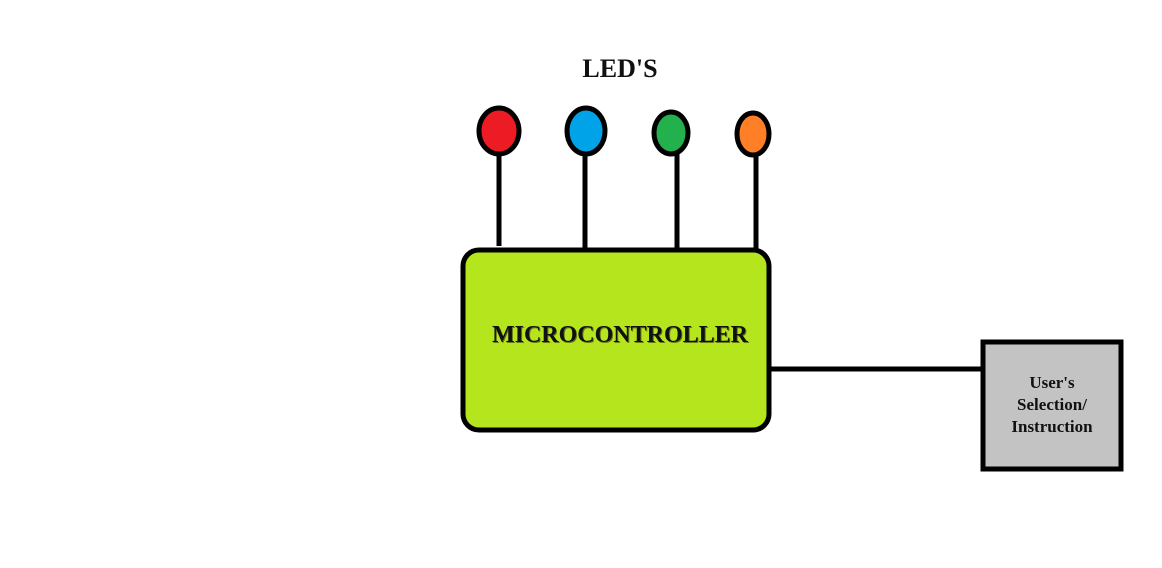 The width and height of the screenshot is (1162, 568). What do you see at coordinates (586, 131) in the screenshot?
I see `led-blue` at bounding box center [586, 131].